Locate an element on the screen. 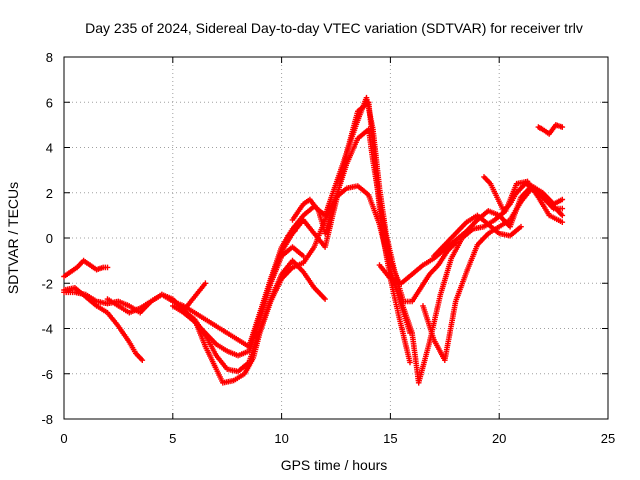 This screenshot has height=480, width=640. x-tick-label: 20 is located at coordinates (499, 438).